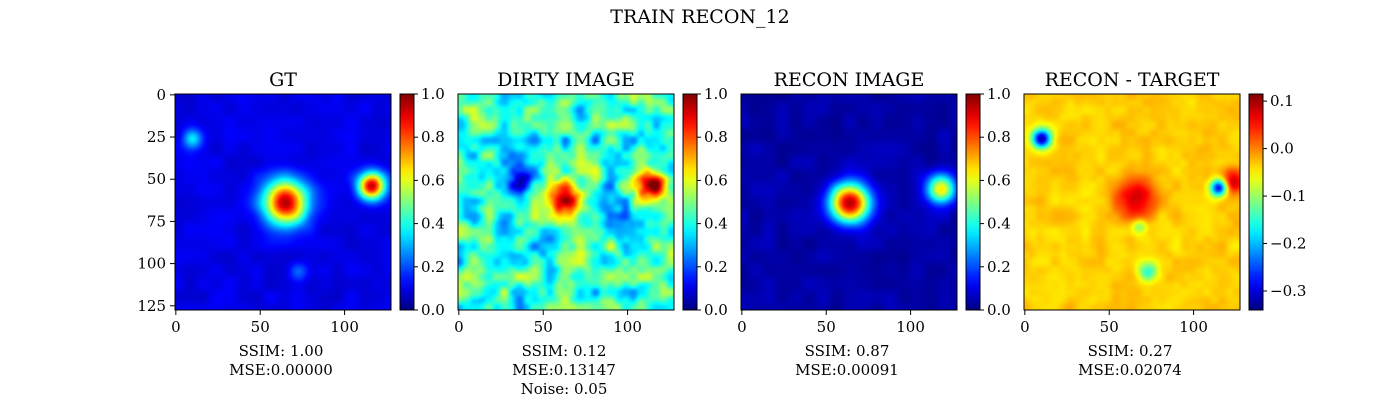  Describe the element at coordinates (156, 137) in the screenshot. I see `y-tick-label: 25` at that location.